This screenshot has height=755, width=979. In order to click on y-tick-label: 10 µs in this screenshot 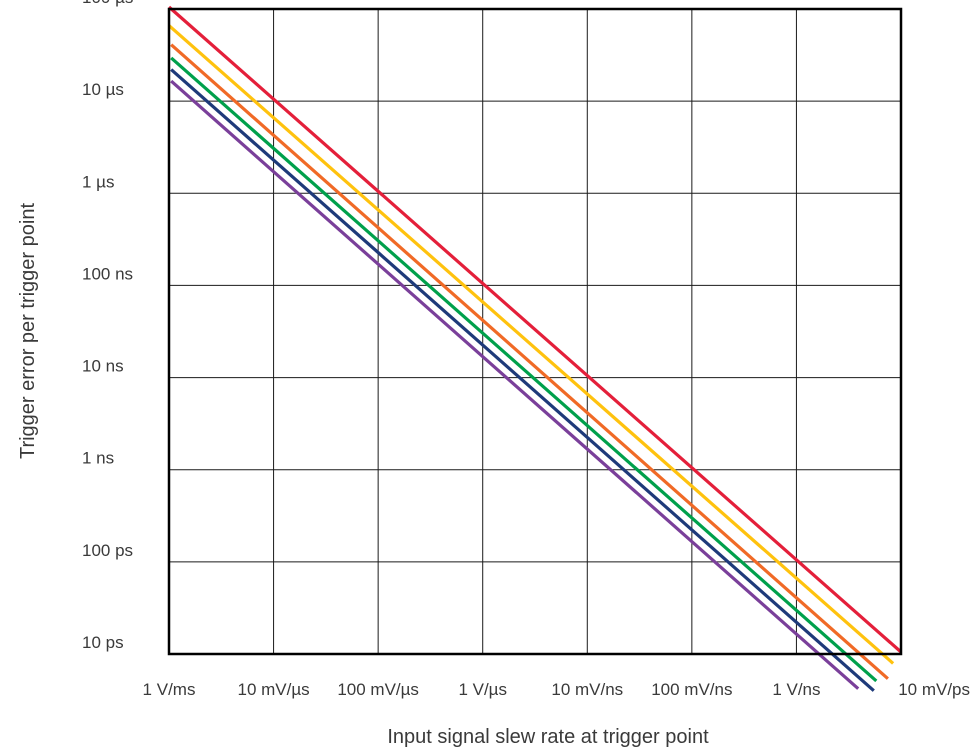, I will do `click(103, 89)`.